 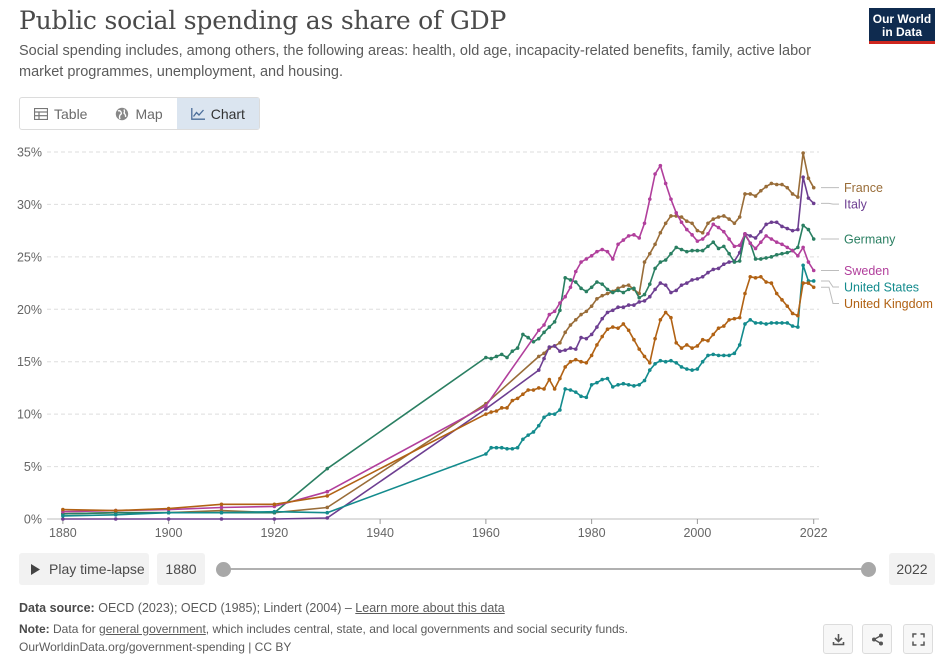 What do you see at coordinates (122, 113) in the screenshot?
I see `globe-icon` at bounding box center [122, 113].